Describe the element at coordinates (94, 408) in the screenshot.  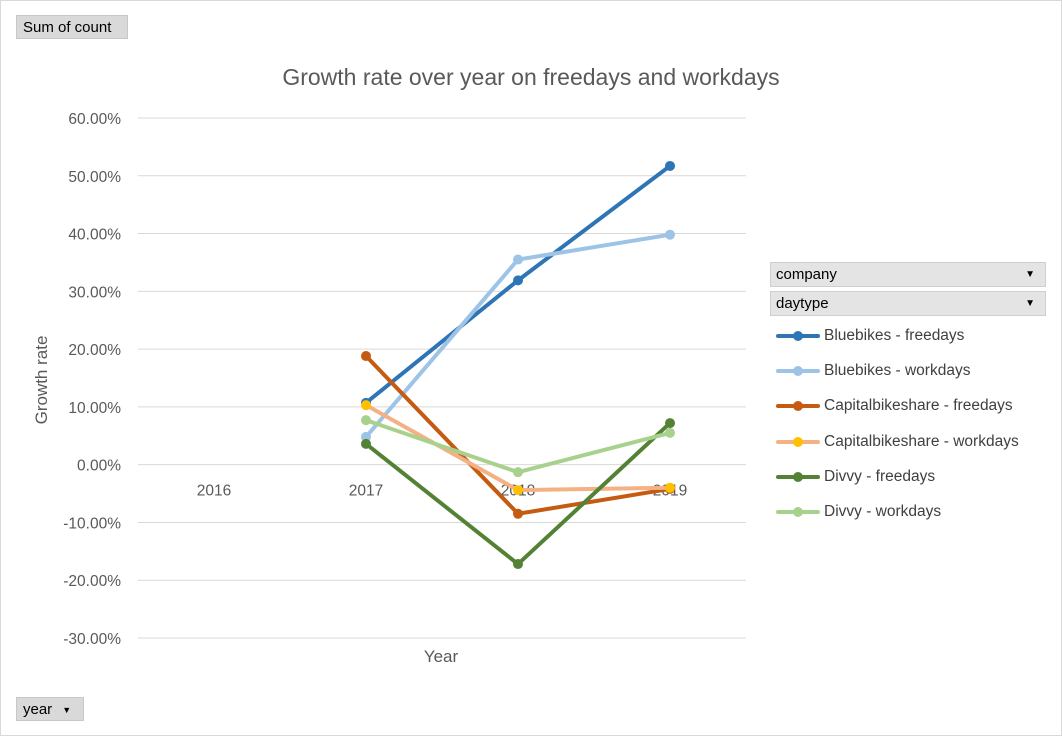
I see `y-tick-label: 10.00%` at that location.